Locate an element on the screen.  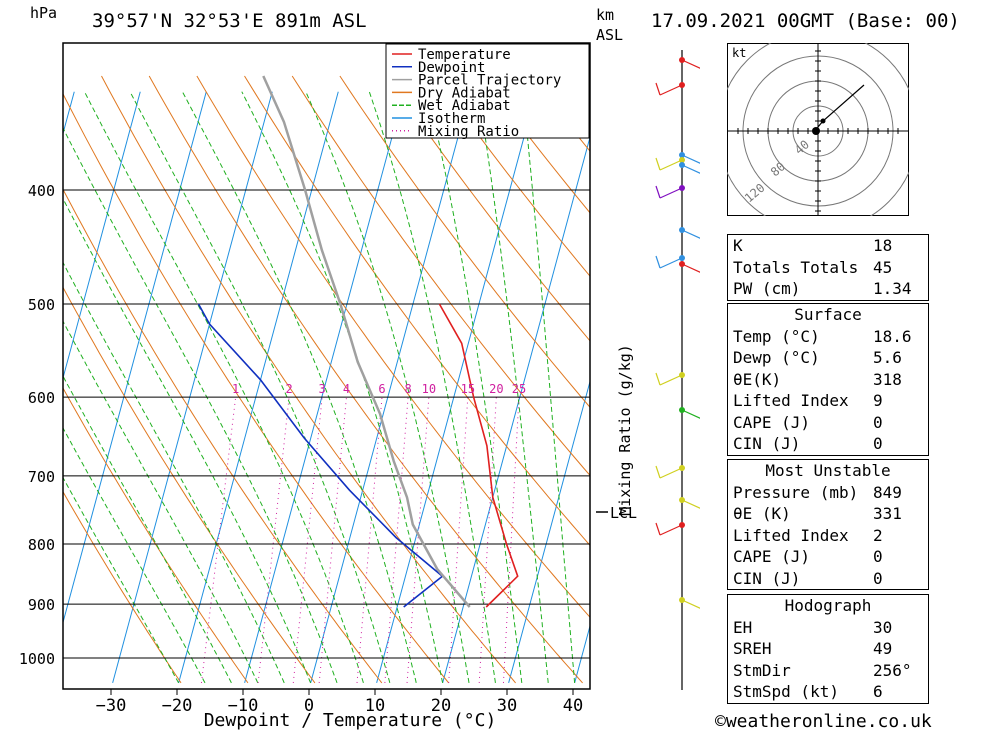
legend-entry: Dewpoint is located at coordinates (451, 68).